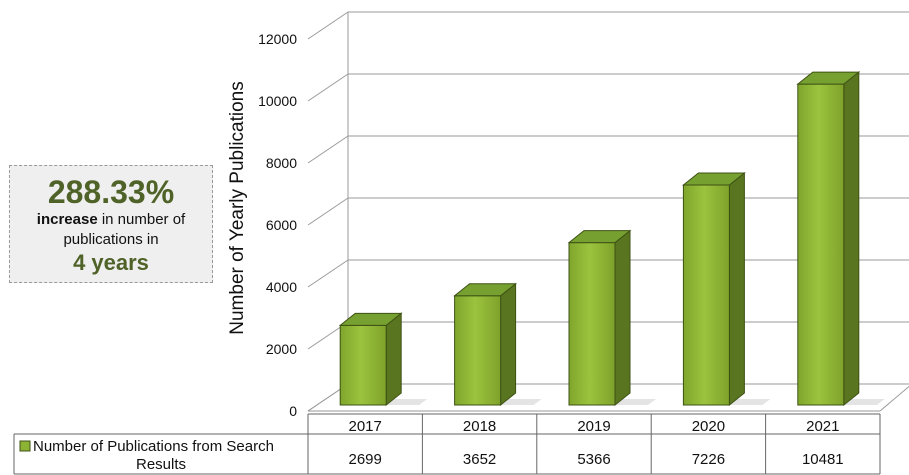  I want to click on bar-2019, so click(611, 318).